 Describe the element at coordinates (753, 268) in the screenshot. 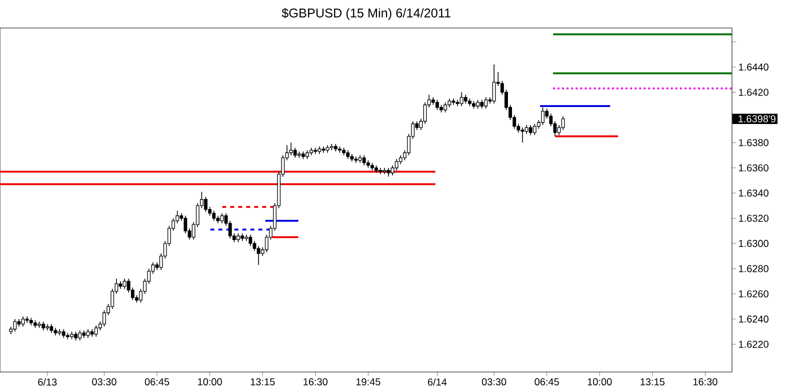

I see `y-tick-label: 1.6280` at that location.